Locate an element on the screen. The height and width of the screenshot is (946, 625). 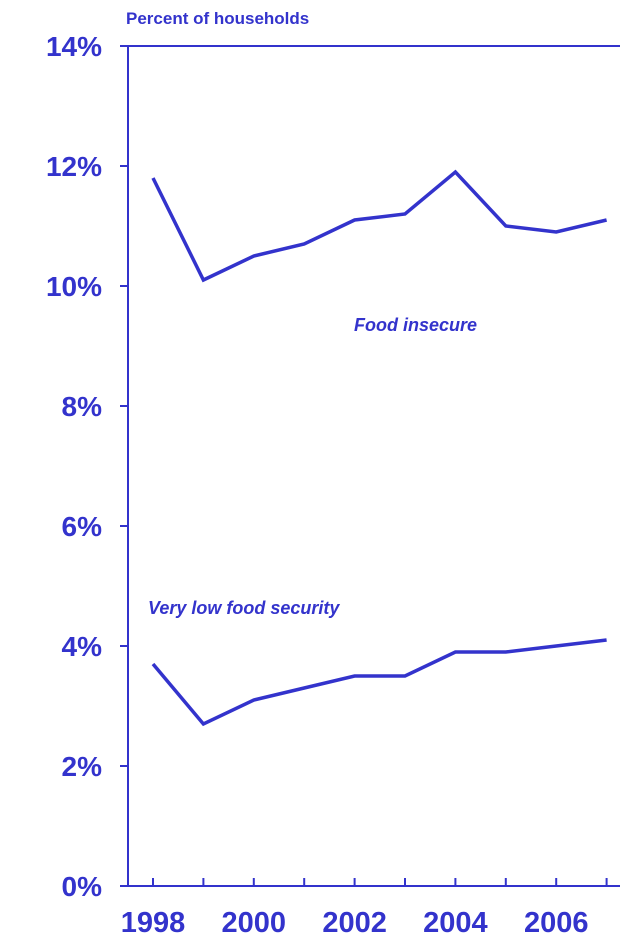
x-tick-label: 2004 is located at coordinates (455, 923).